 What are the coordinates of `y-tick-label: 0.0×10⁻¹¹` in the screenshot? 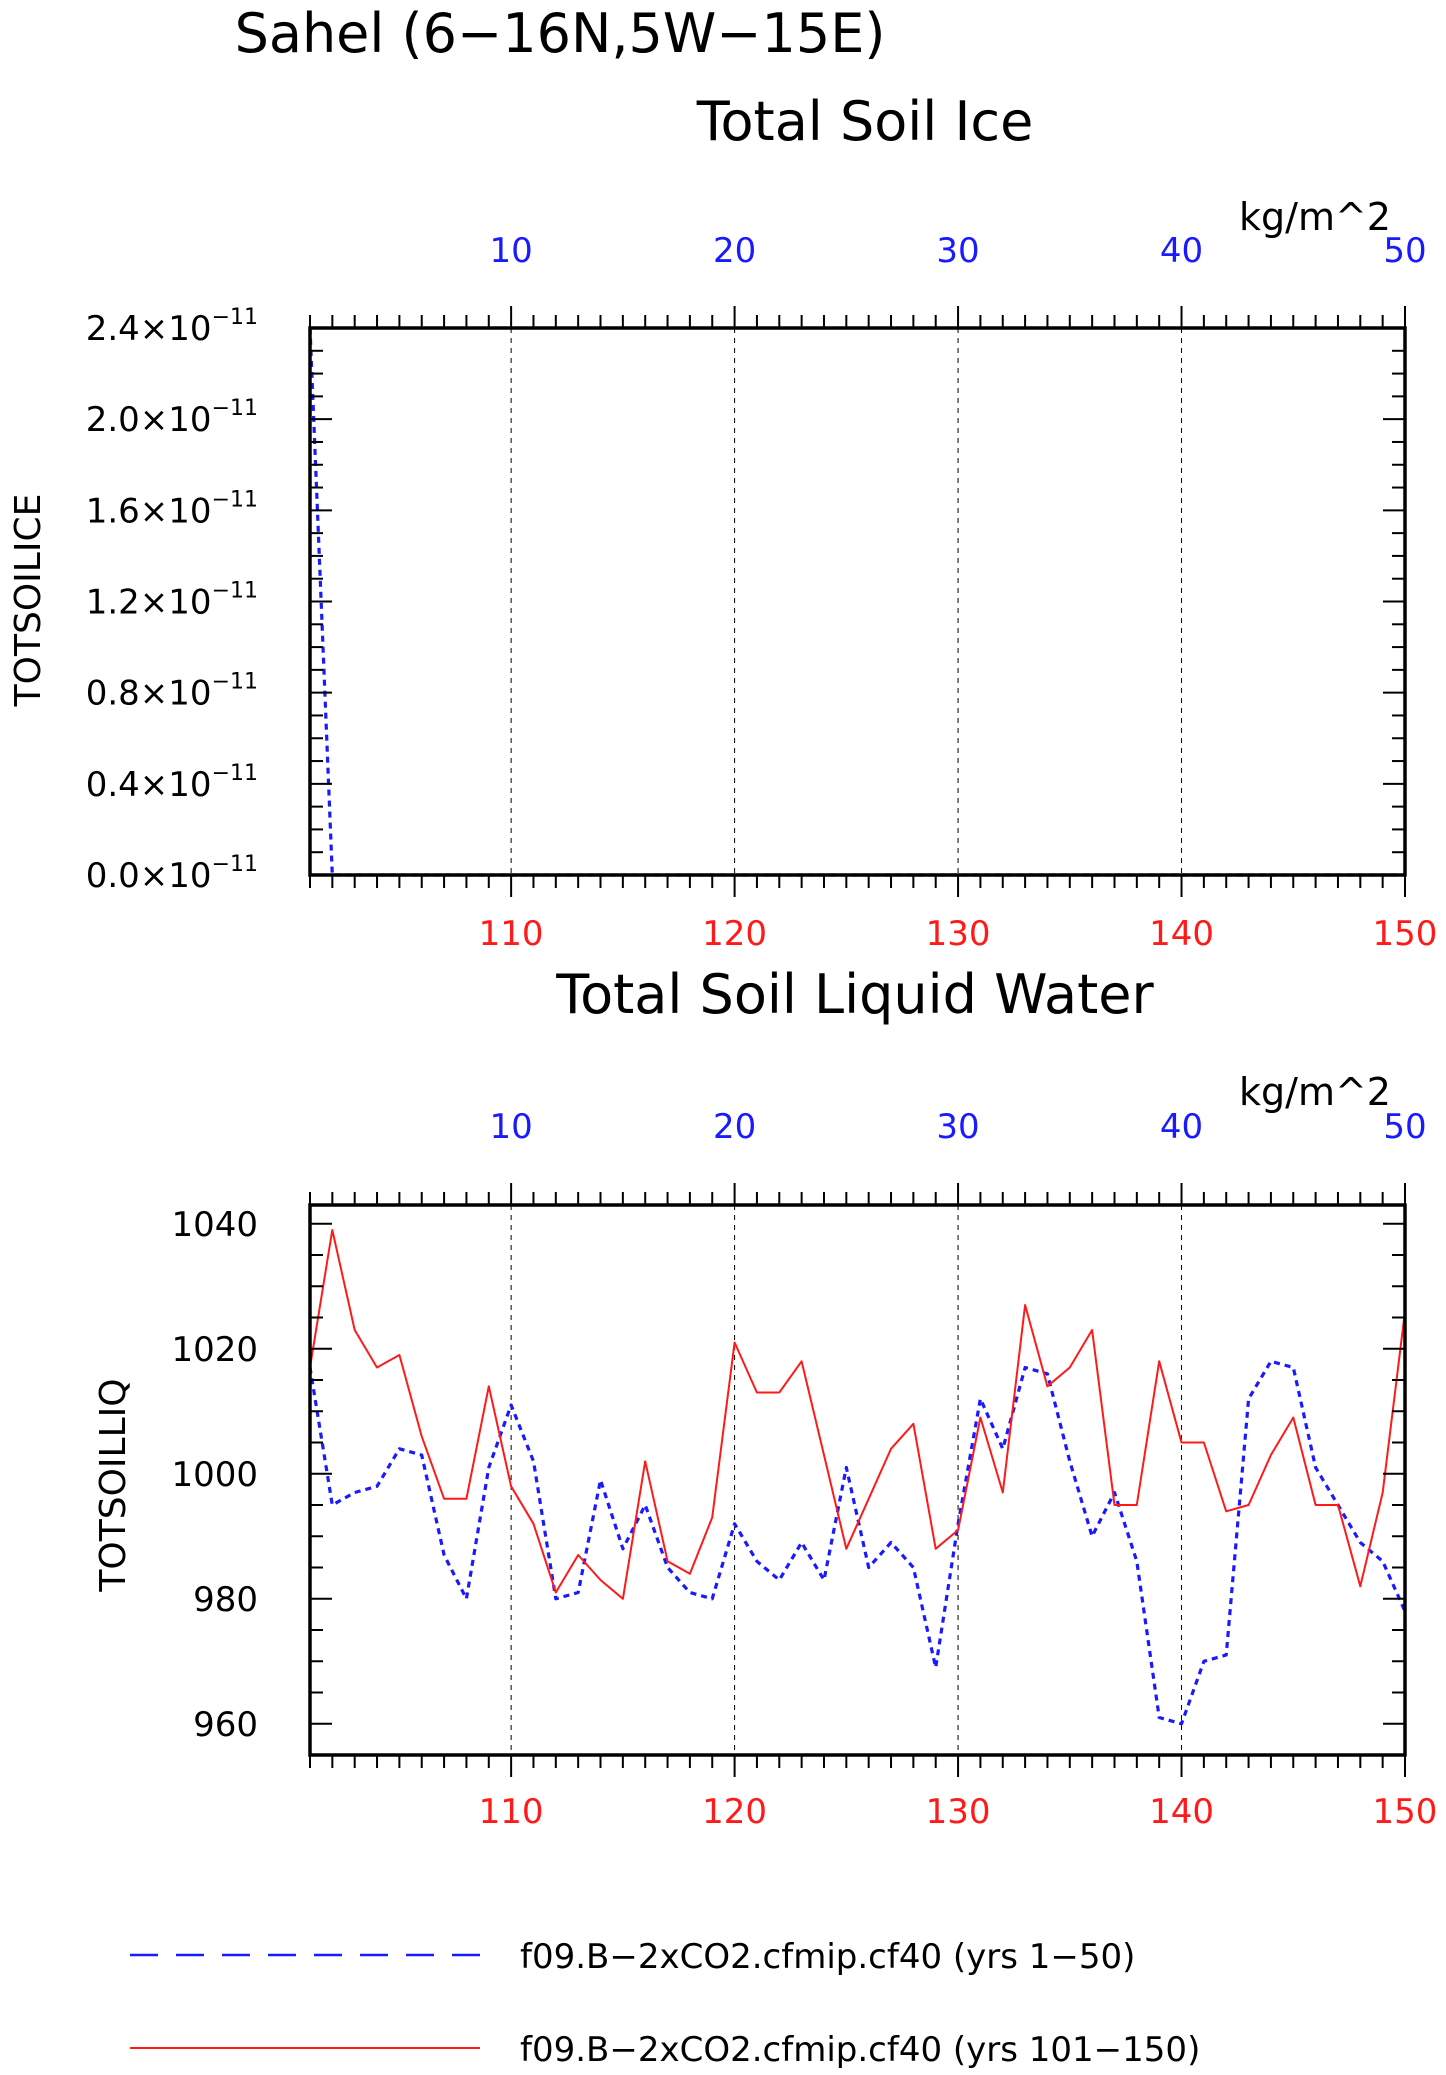 It's located at (172, 874).